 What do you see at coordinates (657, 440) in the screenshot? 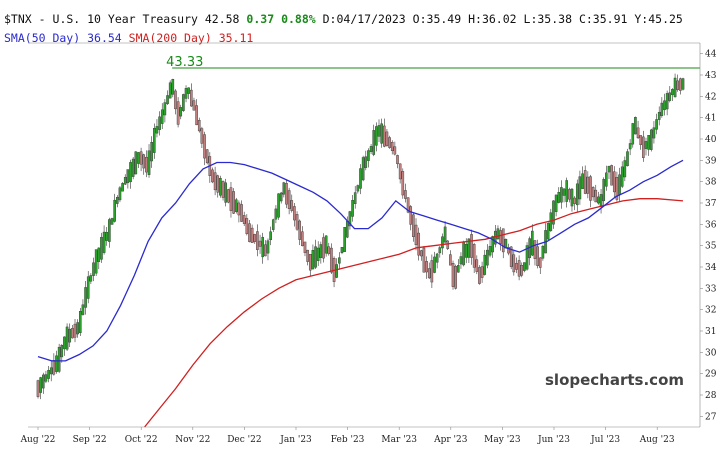
I see `x-tick-label: Aug '23` at bounding box center [657, 440].